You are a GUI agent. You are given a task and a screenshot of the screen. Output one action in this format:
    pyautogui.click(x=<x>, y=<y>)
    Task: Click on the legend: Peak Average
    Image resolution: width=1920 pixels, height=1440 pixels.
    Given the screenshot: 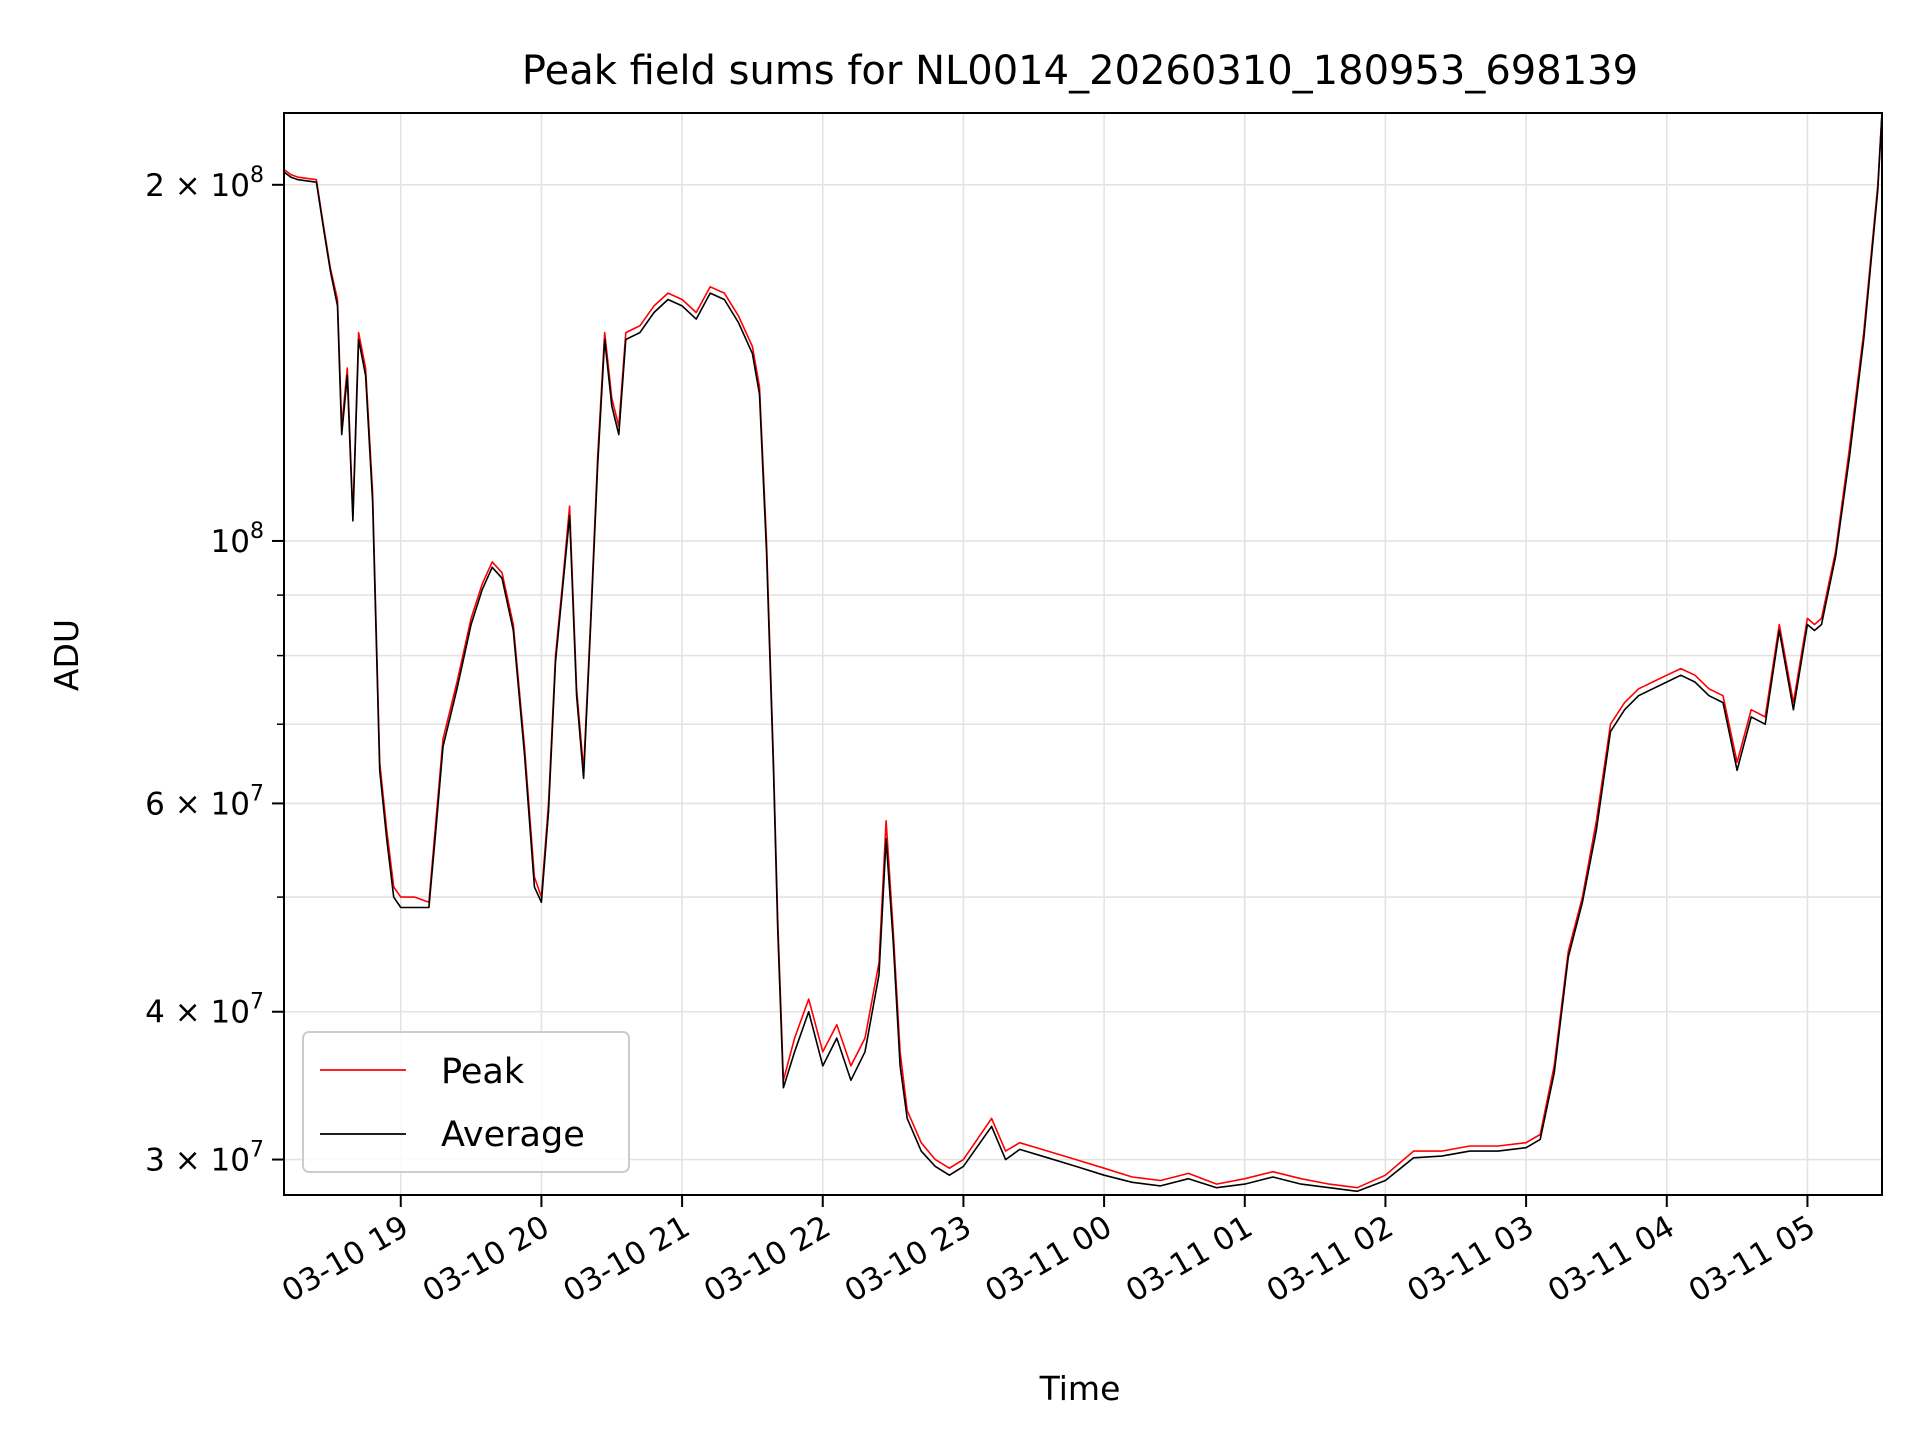 What is the action you would take?
    pyautogui.click(x=466, y=1102)
    